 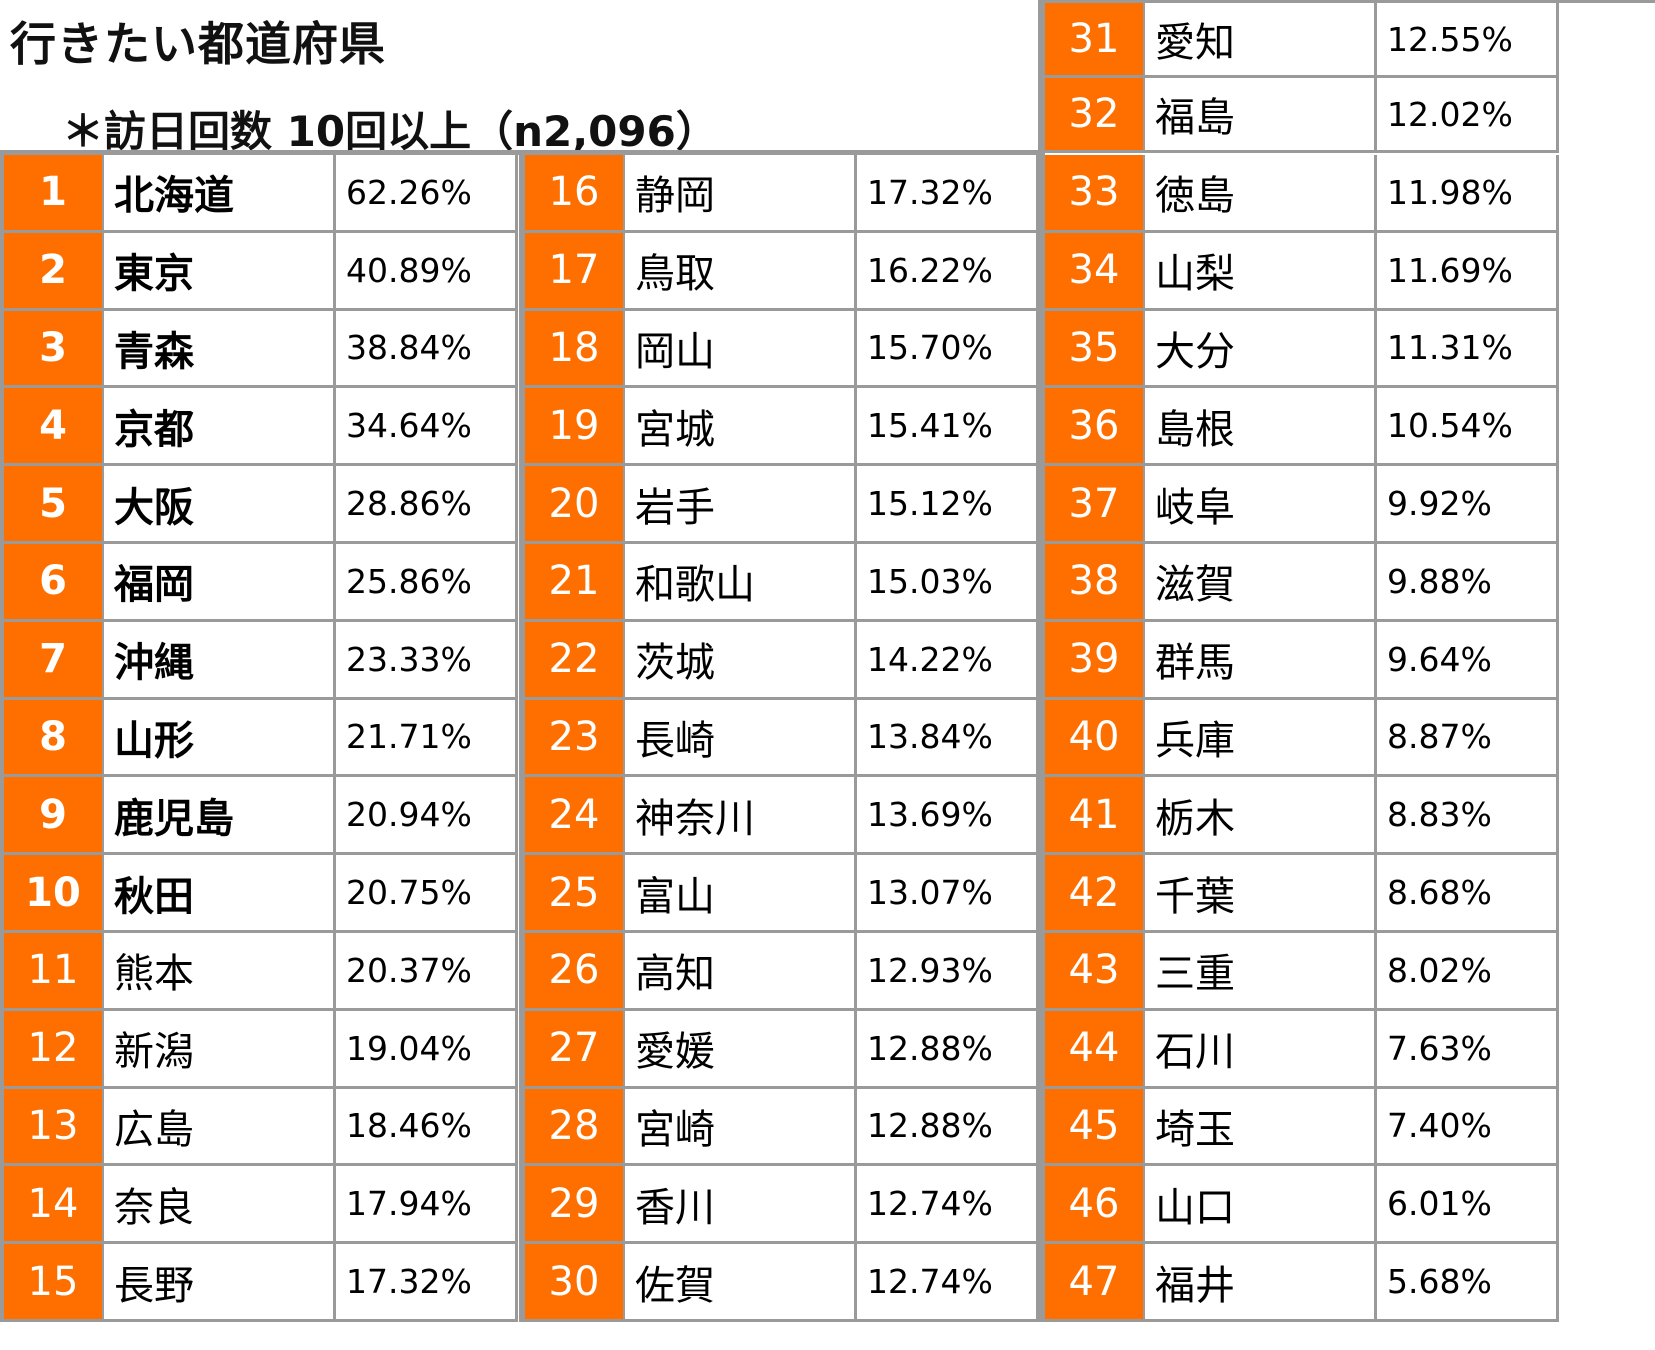 I want to click on percentage-cell: 17.94%, so click(x=427, y=1205).